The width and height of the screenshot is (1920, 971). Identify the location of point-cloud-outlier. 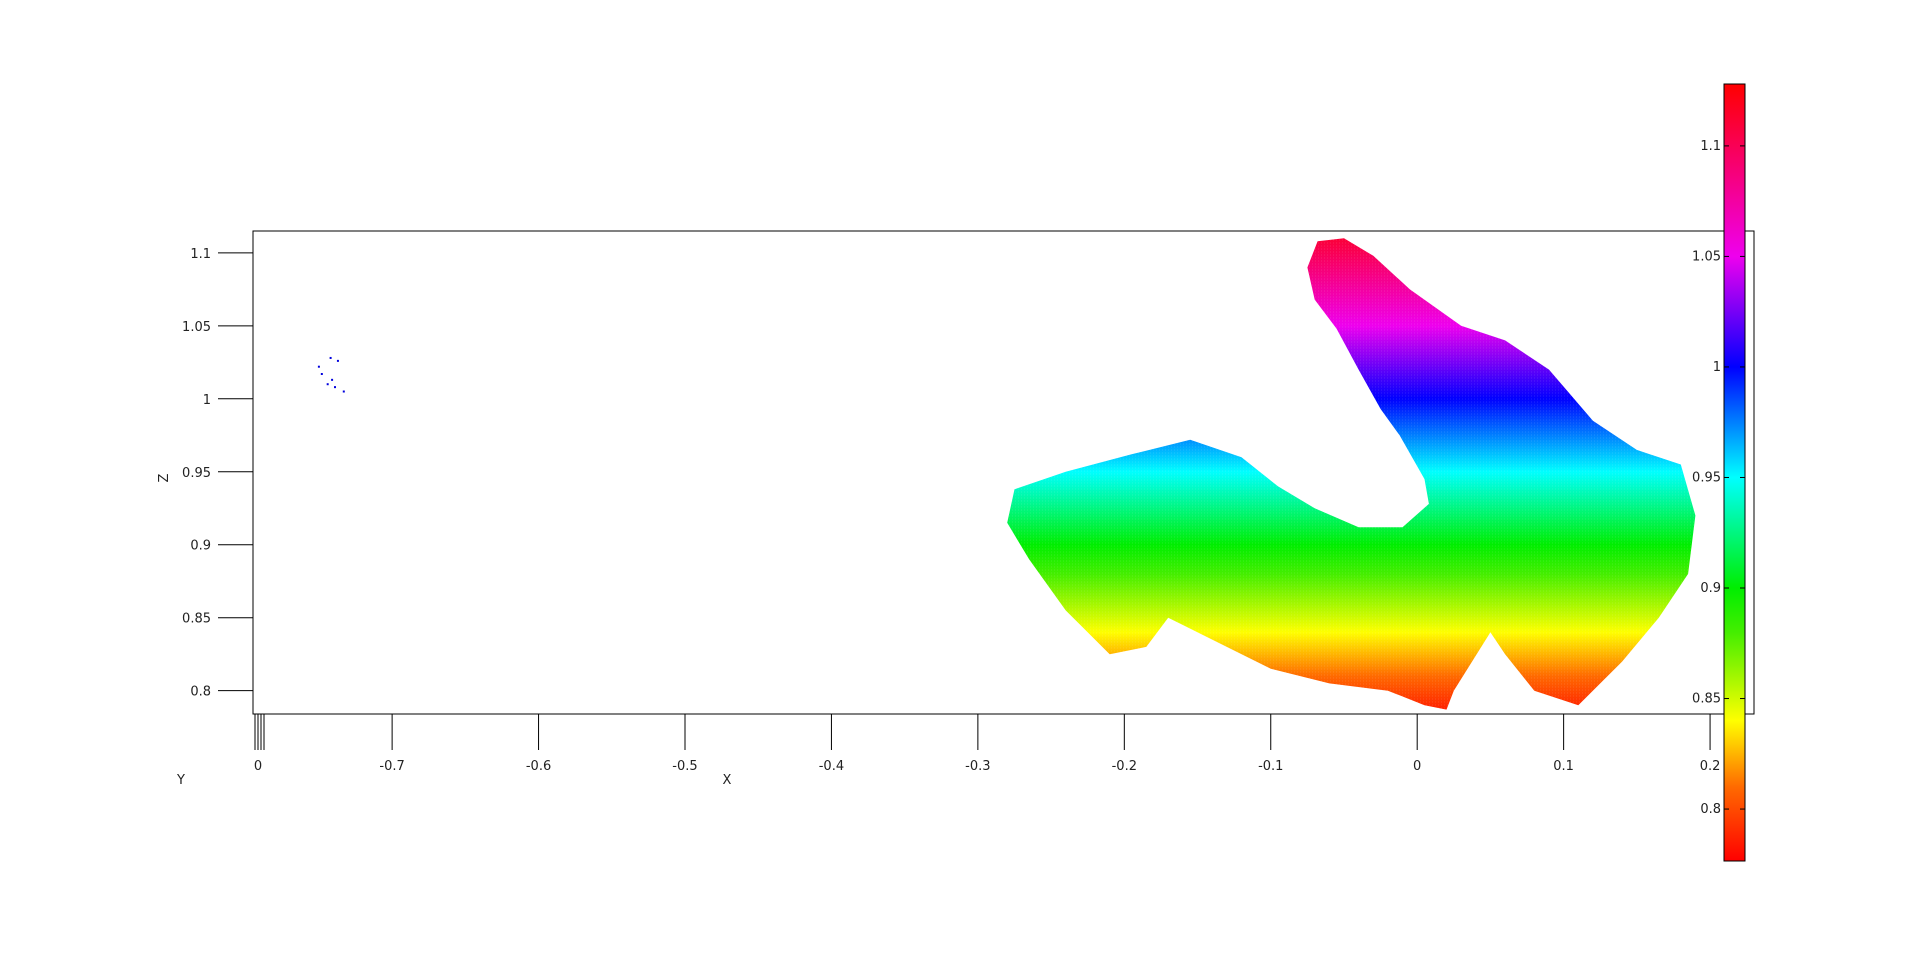
(331, 374).